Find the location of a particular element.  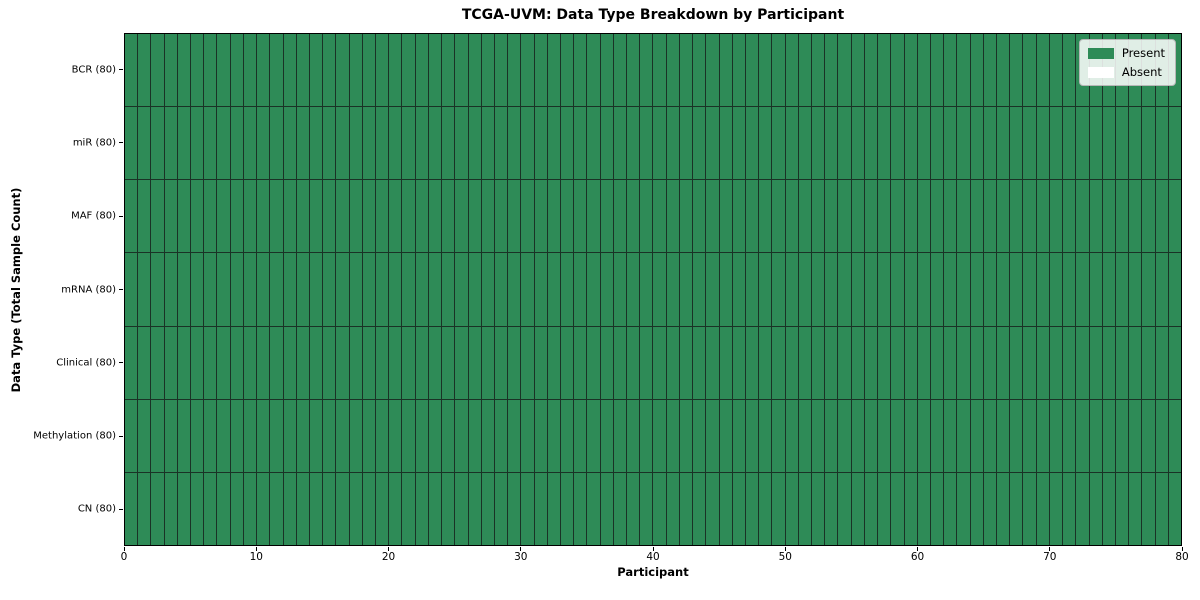

legend-item: Present is located at coordinates (1126, 53).